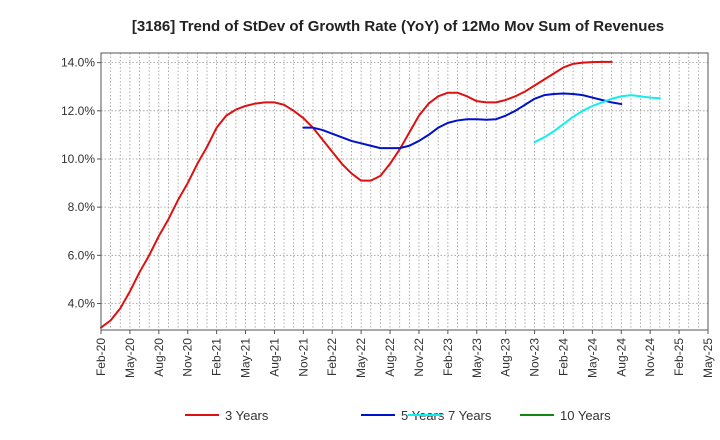 The width and height of the screenshot is (720, 440). Describe the element at coordinates (78, 159) in the screenshot. I see `y-tick-label: 10.0%` at that location.